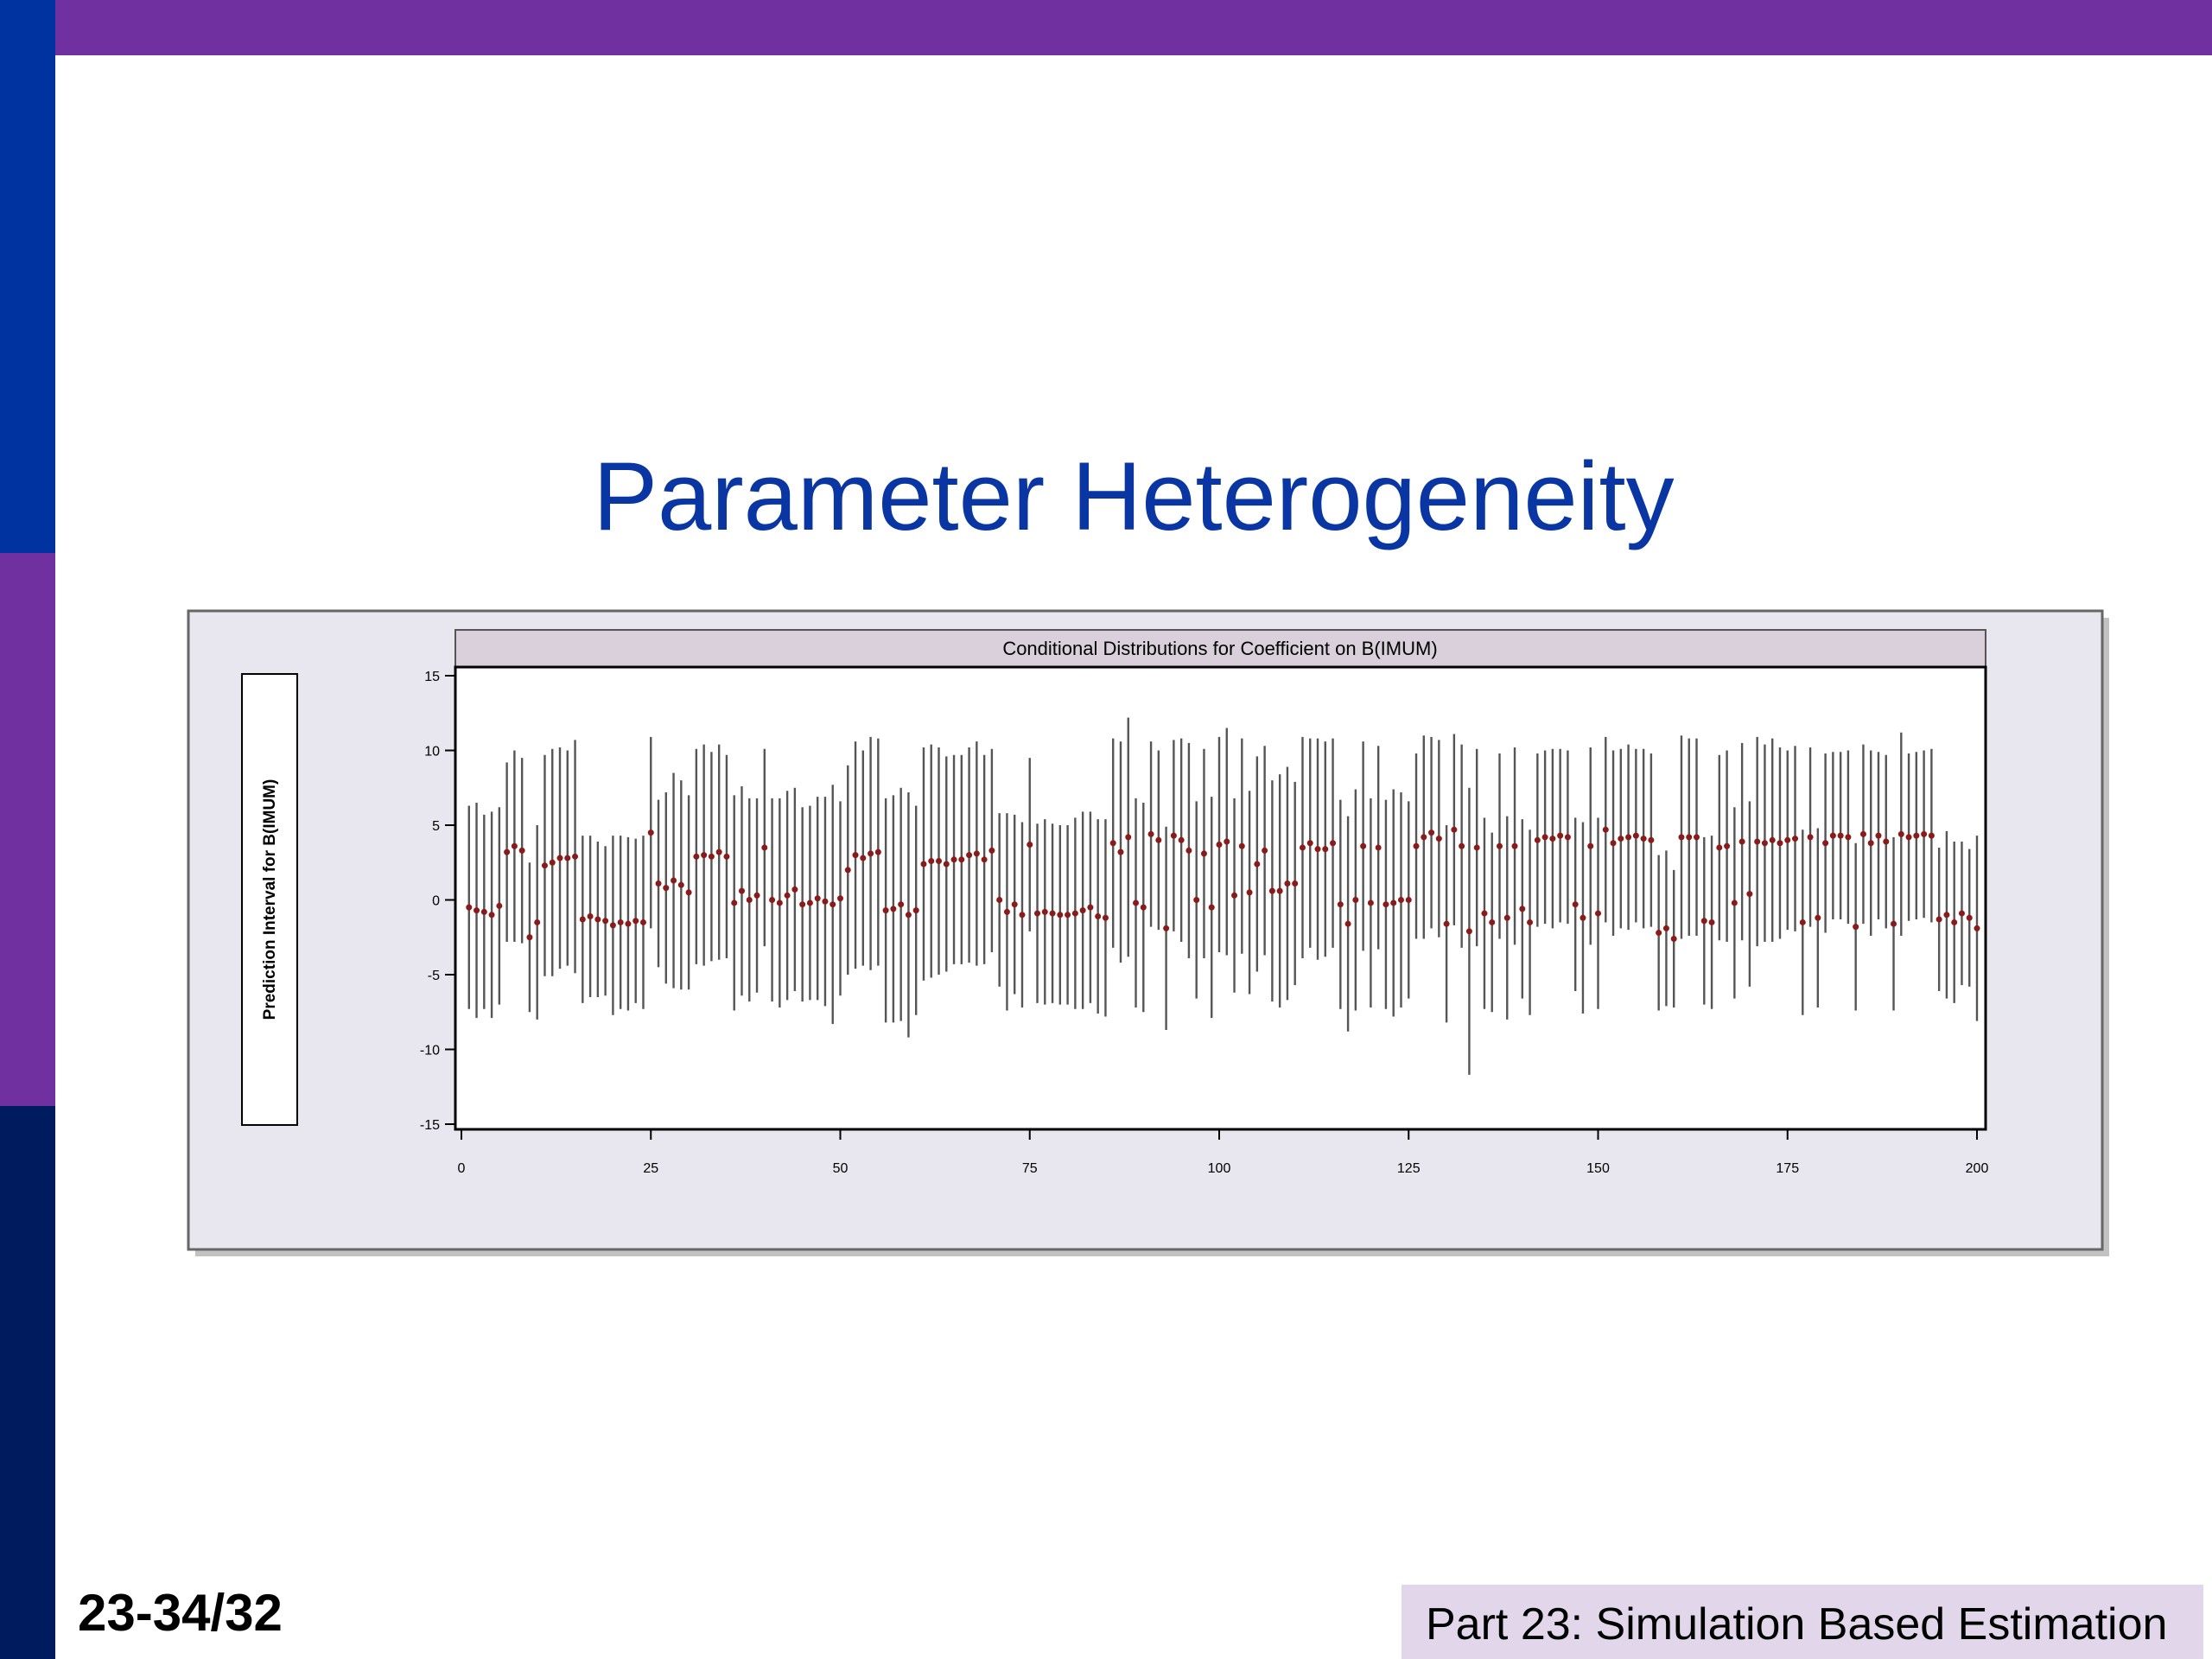  Describe the element at coordinates (1978, 1168) in the screenshot. I see `x-tick-label: 200` at that location.